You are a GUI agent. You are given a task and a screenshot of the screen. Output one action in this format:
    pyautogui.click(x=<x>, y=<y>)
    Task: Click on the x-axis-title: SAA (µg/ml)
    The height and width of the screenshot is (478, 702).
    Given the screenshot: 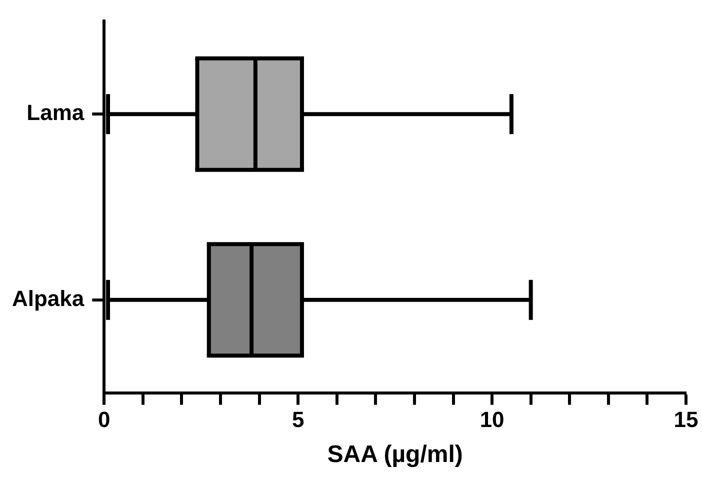 What is the action you would take?
    pyautogui.click(x=395, y=454)
    